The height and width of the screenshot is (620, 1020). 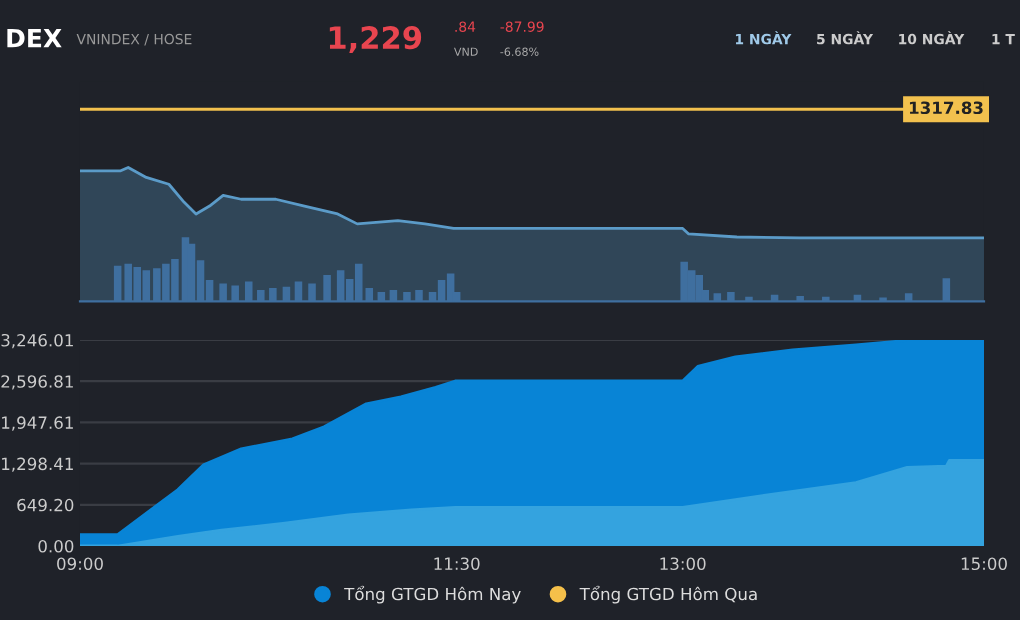 What do you see at coordinates (37, 341) in the screenshot?
I see `y-tick-label: 3,246.01` at bounding box center [37, 341].